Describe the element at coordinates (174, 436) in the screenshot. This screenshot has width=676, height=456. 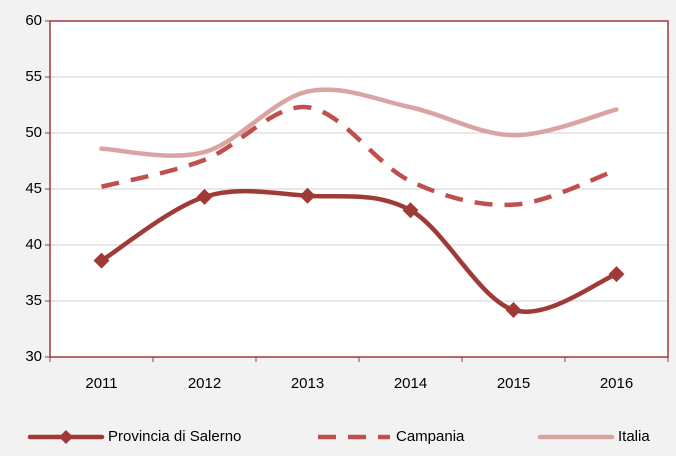
I see `legend-label: Provincia di Salerno` at that location.